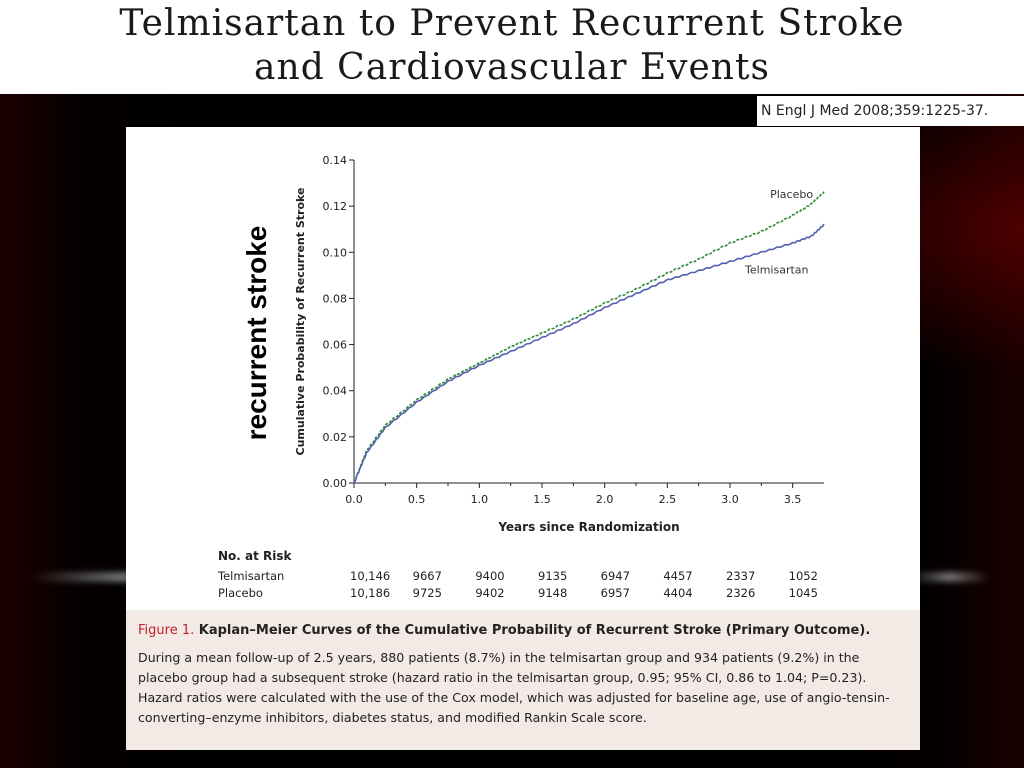 The image size is (1024, 768). What do you see at coordinates (417, 499) in the screenshot?
I see `x-tick-label: 0.5` at bounding box center [417, 499].